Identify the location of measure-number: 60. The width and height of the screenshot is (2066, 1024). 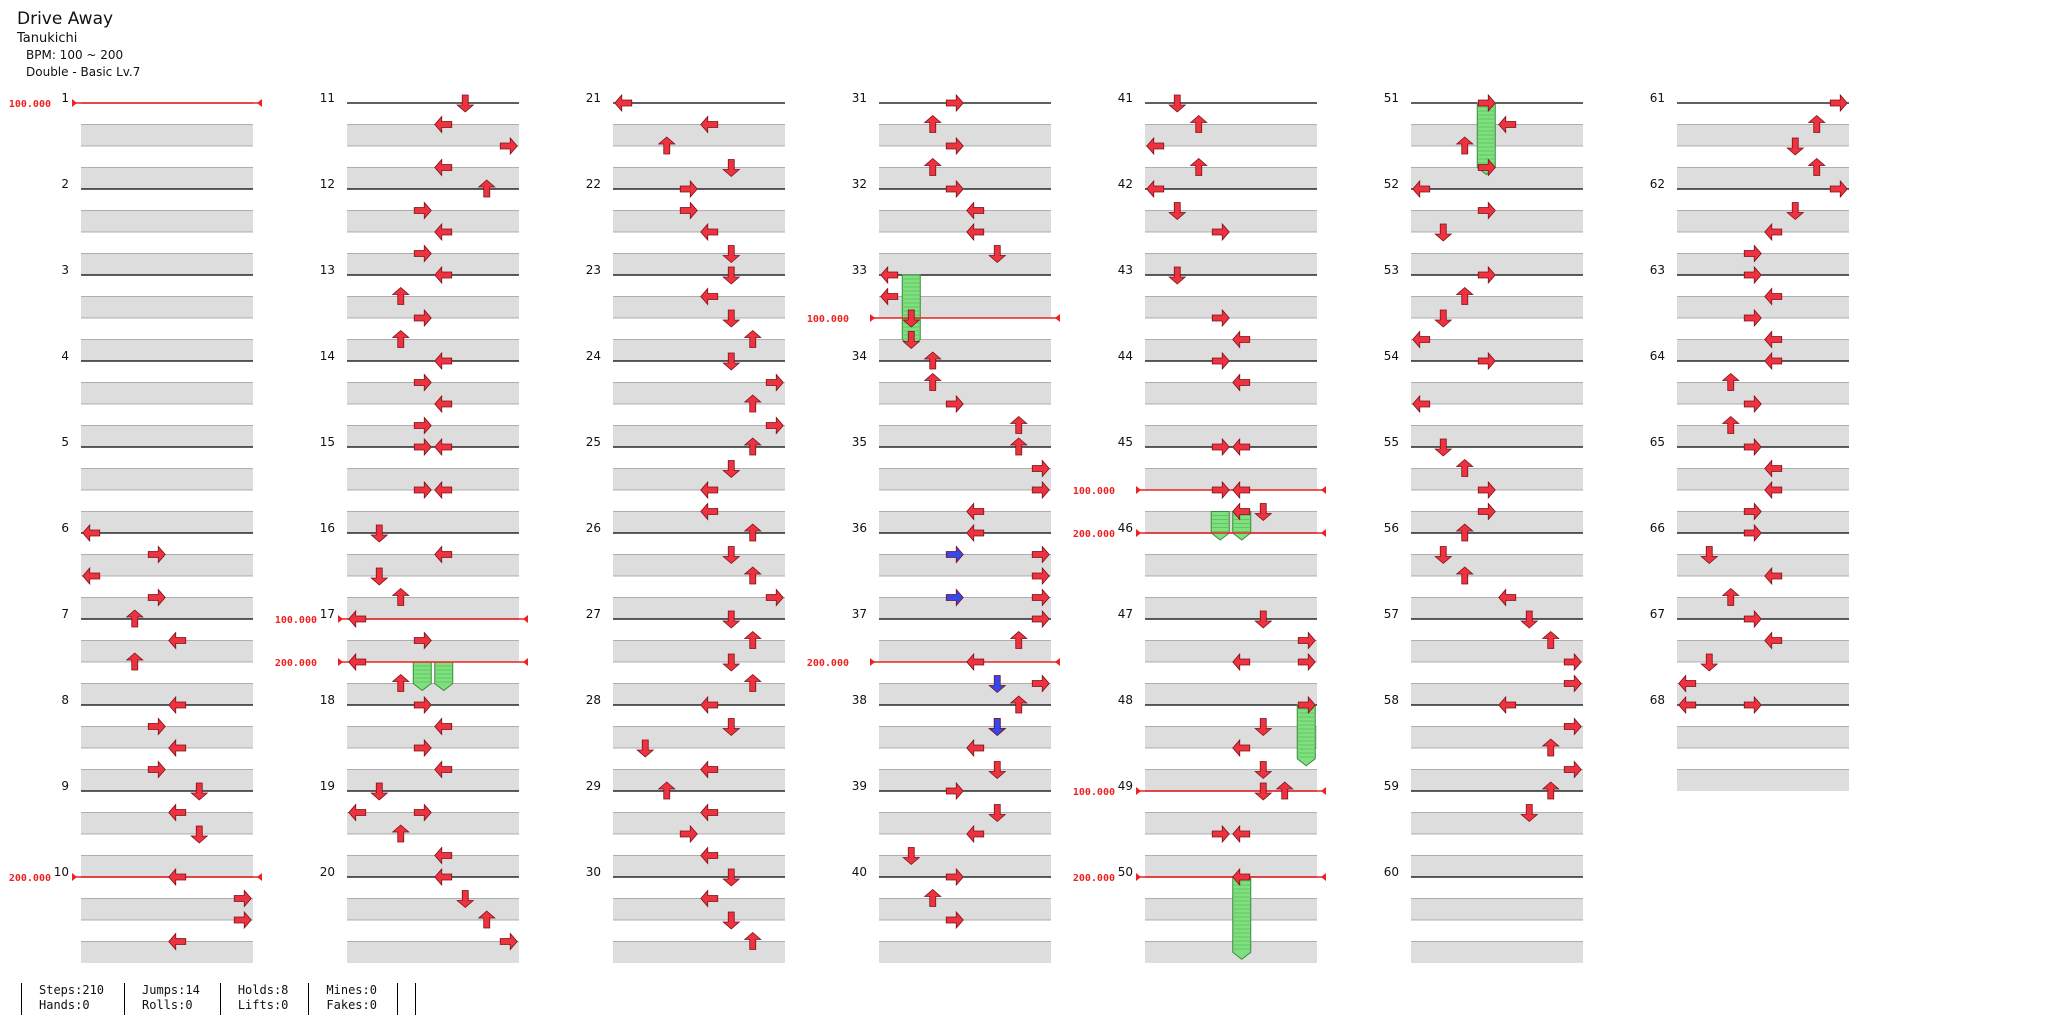
(1391, 872).